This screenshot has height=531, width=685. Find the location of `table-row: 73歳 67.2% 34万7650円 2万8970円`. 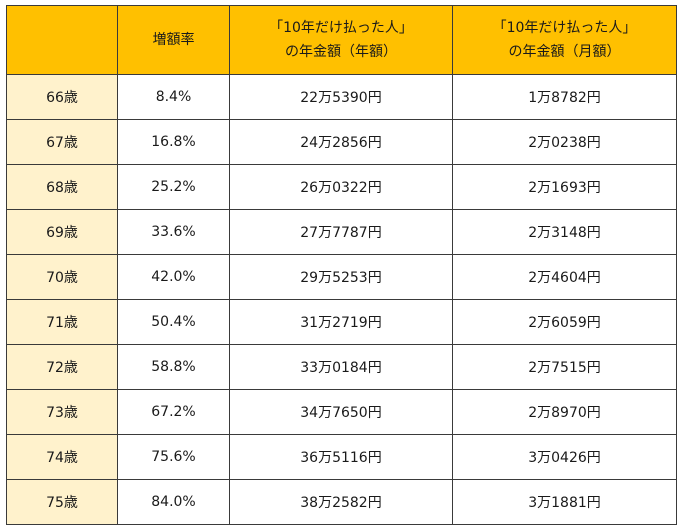

table-row: 73歳 67.2% 34万7650円 2万8970円 is located at coordinates (341, 412).